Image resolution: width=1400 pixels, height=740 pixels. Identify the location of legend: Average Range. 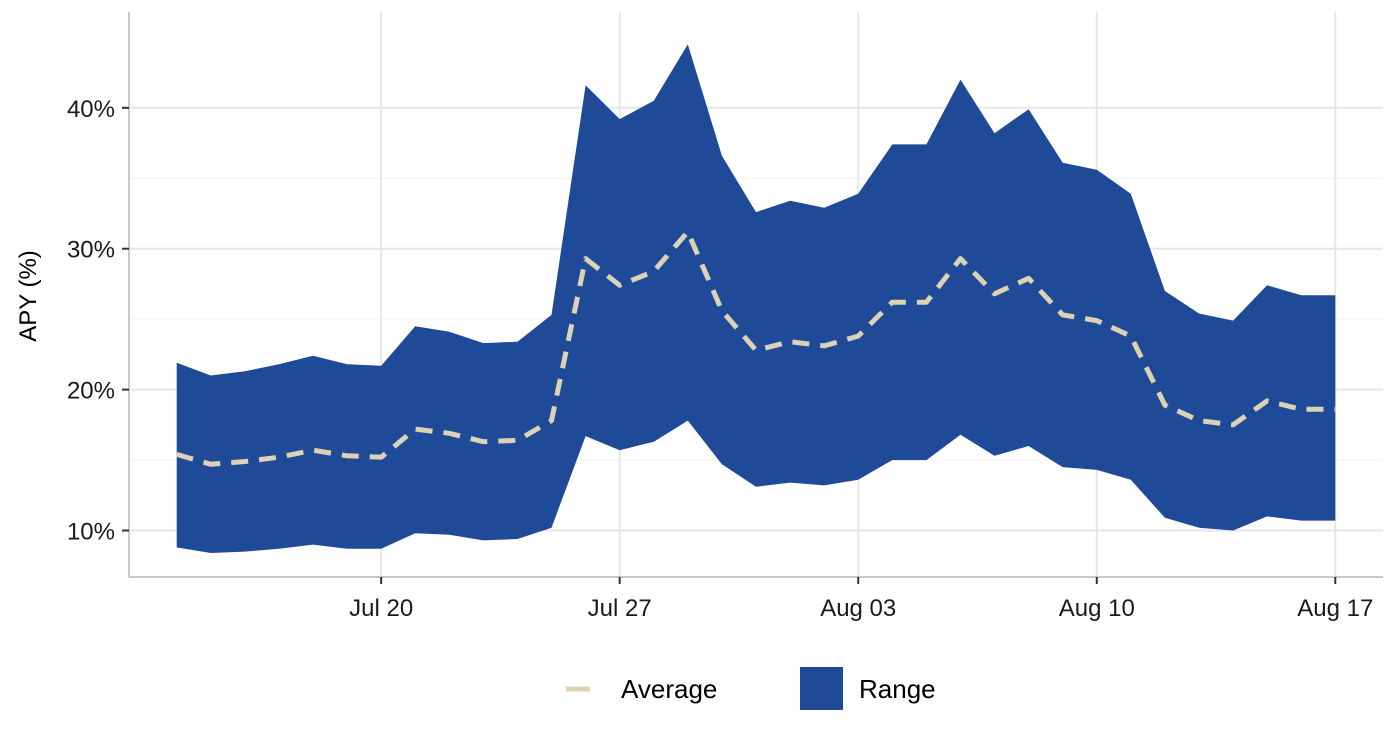
(751, 688).